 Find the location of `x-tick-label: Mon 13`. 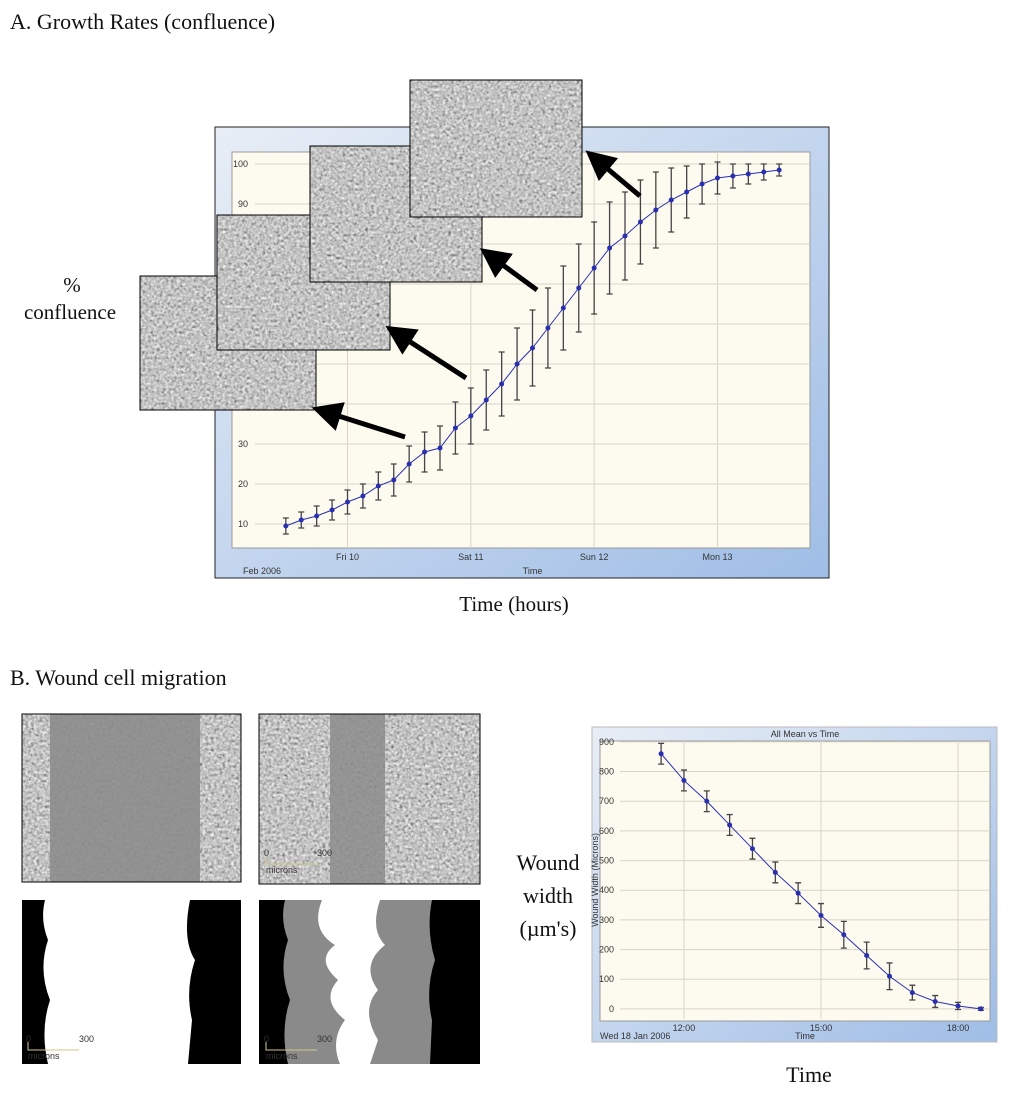

x-tick-label: Mon 13 is located at coordinates (717, 557).